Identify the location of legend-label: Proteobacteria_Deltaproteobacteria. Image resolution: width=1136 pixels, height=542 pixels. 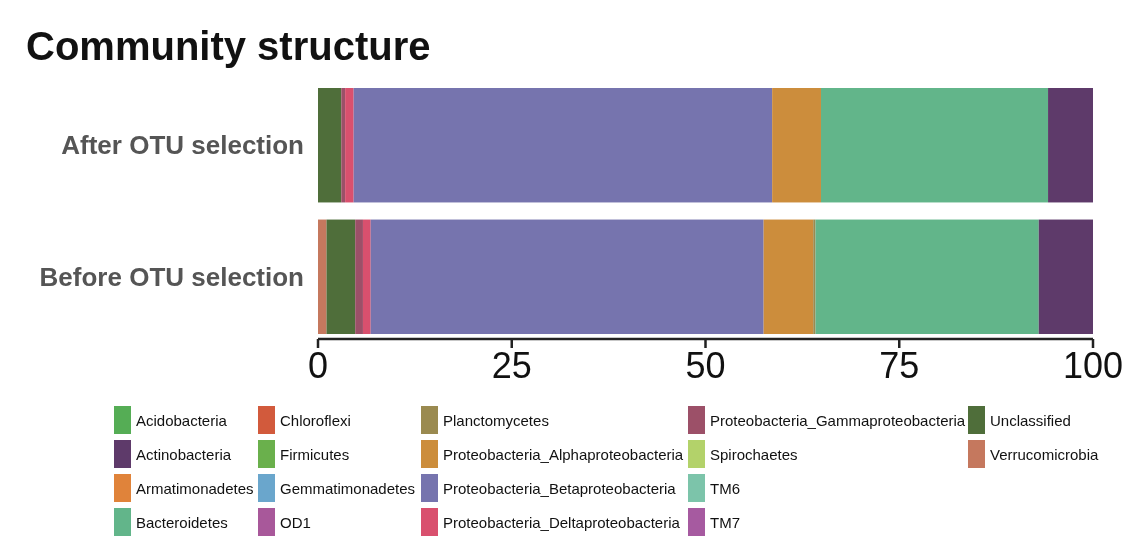
(562, 522).